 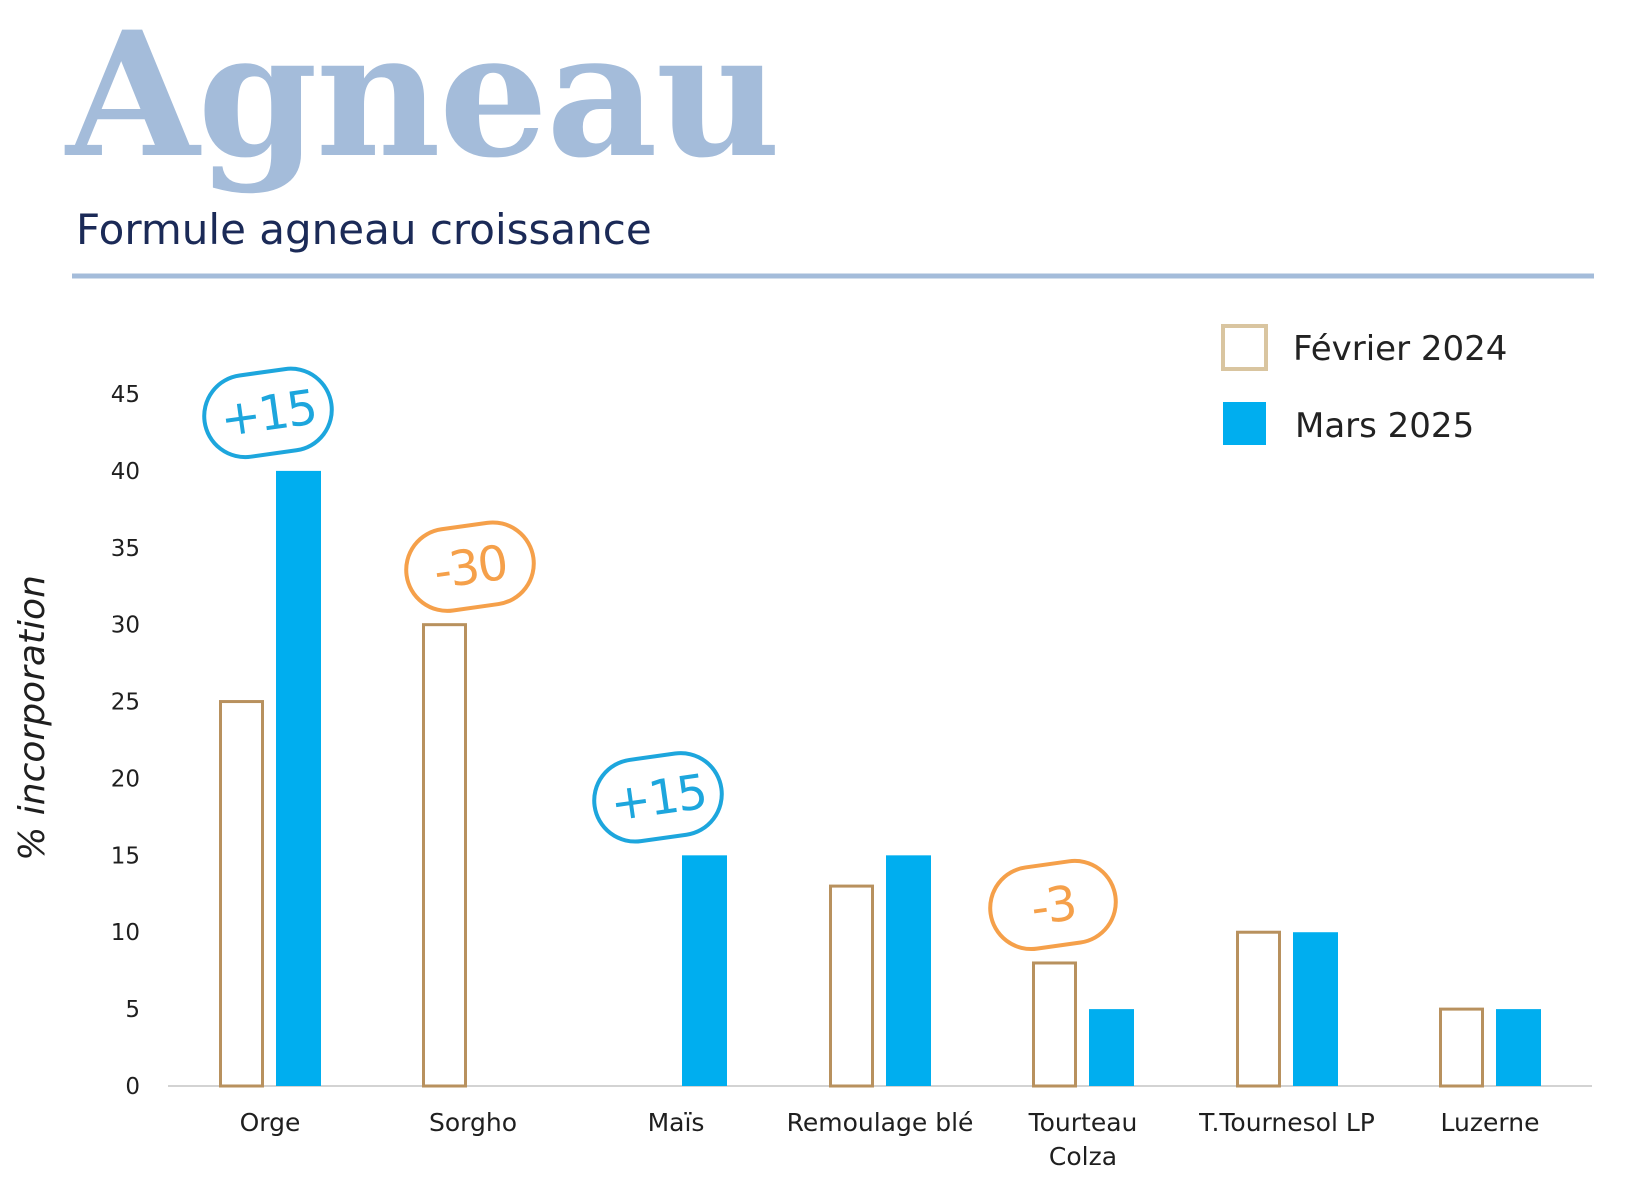 I want to click on change-badge-text: -30, so click(x=469, y=568).